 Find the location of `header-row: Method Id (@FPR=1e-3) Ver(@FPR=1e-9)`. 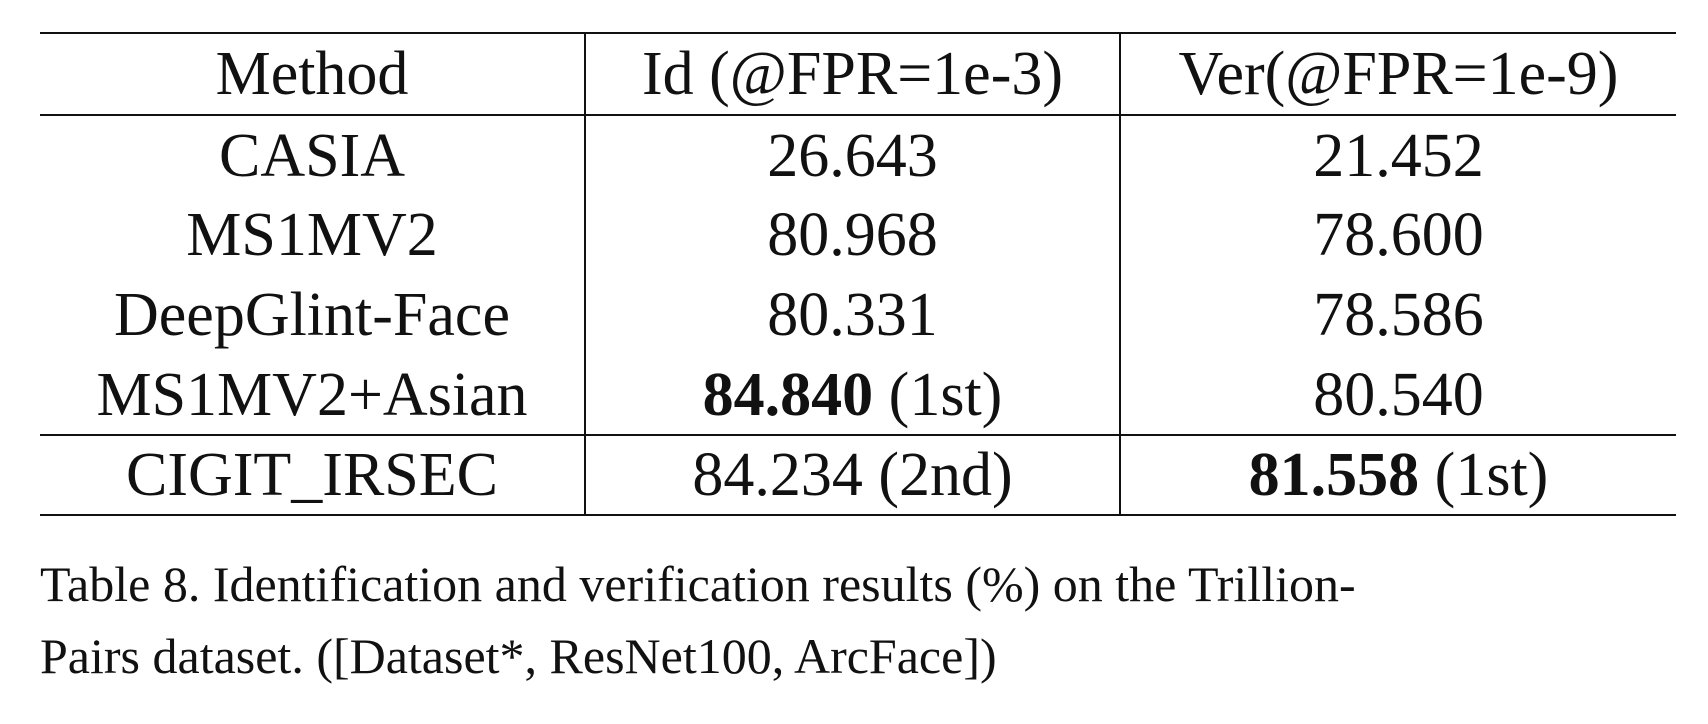

header-row: Method Id (@FPR=1e-3) Ver(@FPR=1e-9) is located at coordinates (858, 74).